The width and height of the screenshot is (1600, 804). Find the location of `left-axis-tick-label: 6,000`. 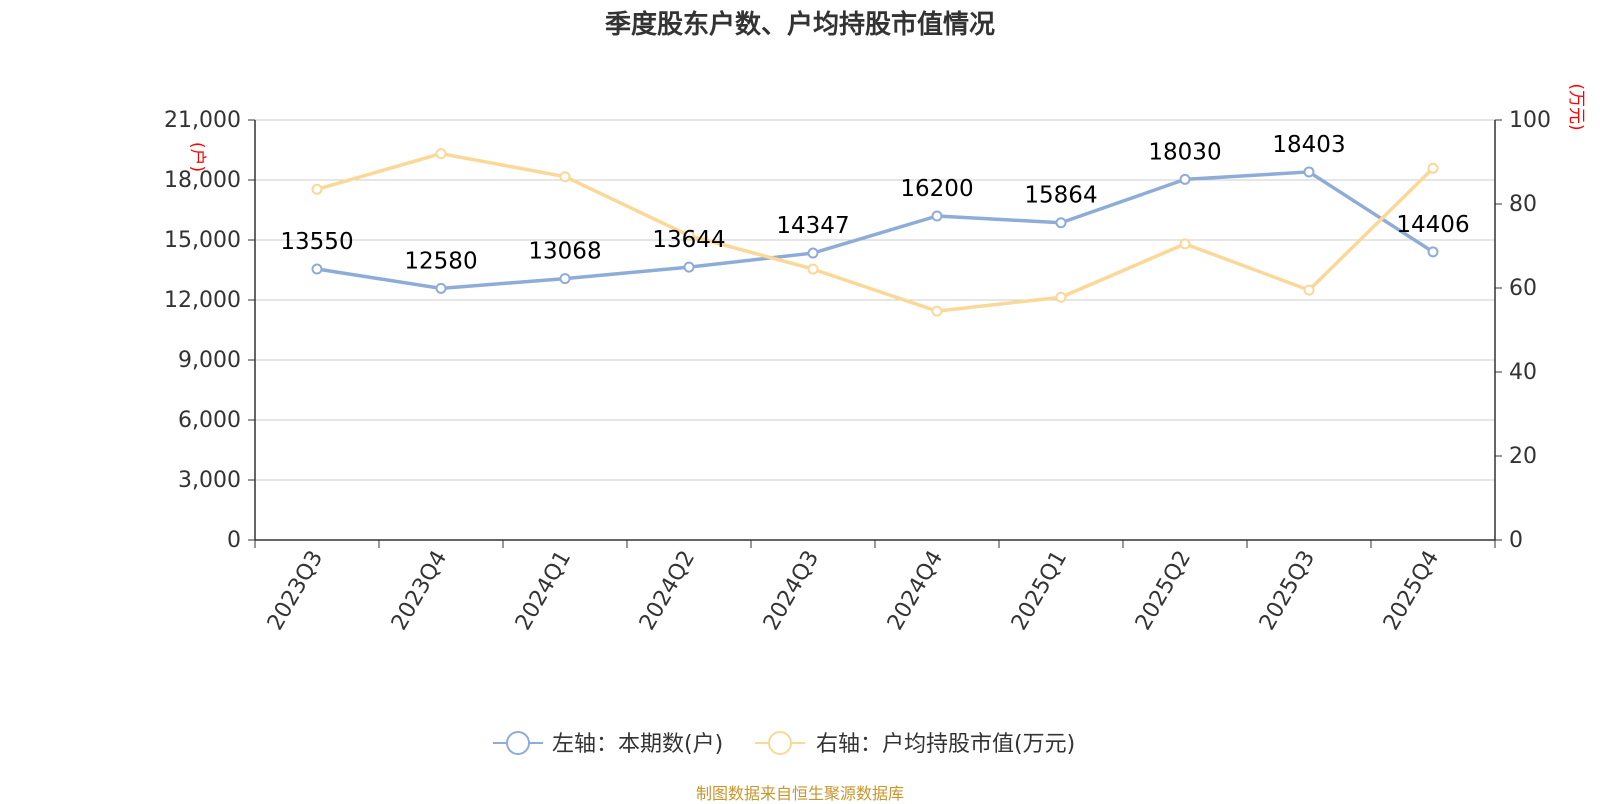

left-axis-tick-label: 6,000 is located at coordinates (209, 420).